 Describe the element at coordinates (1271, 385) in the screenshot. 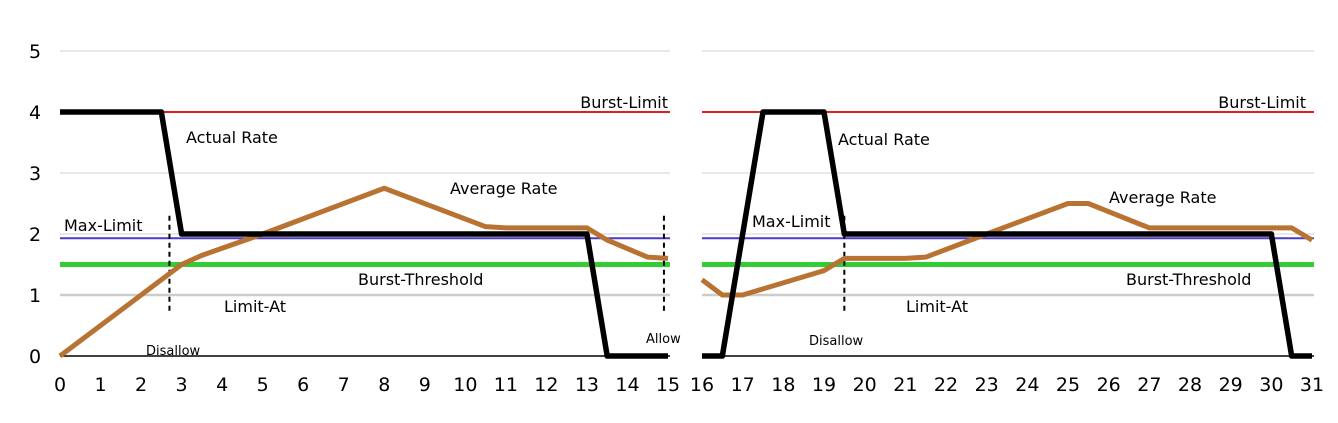

I see `x-tick-label: 30` at that location.